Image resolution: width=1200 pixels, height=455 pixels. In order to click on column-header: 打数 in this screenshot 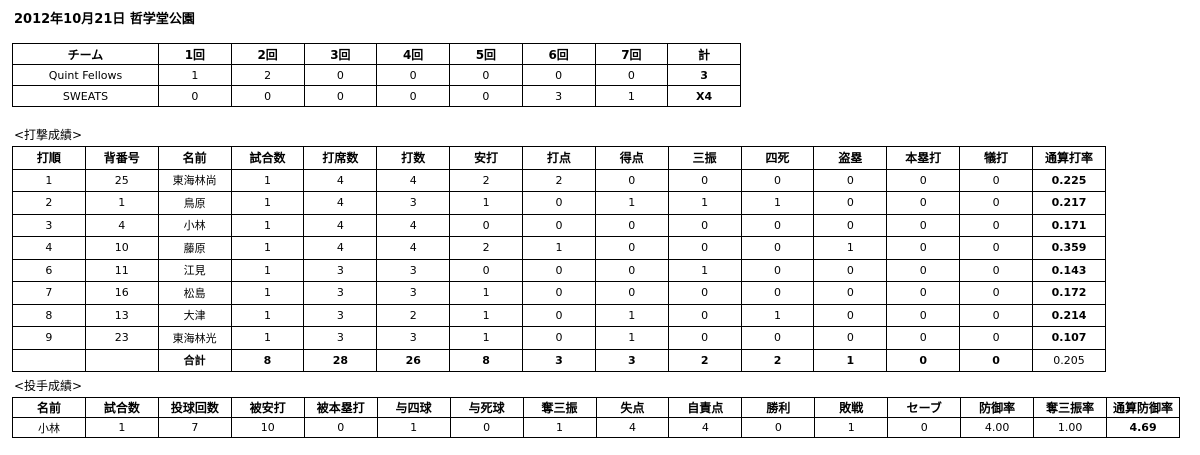, I will do `click(413, 158)`.